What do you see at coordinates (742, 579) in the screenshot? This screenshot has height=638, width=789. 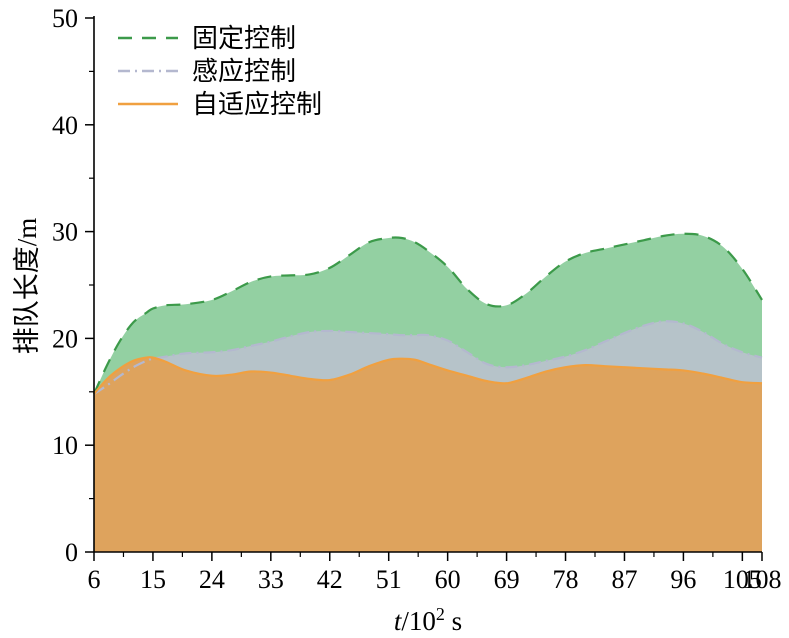 I see `x-tick-label: 105` at bounding box center [742, 579].